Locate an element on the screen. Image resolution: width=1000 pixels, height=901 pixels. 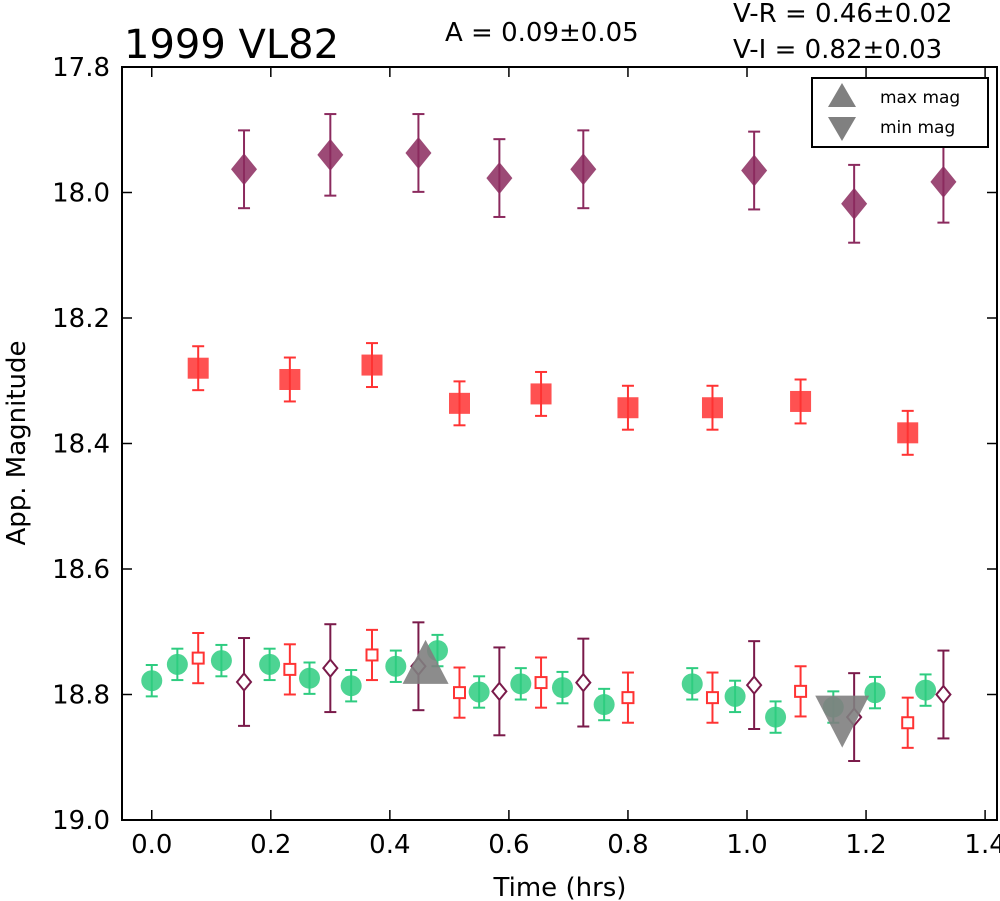
y-tick-label: 17.8 is located at coordinates (81, 68).